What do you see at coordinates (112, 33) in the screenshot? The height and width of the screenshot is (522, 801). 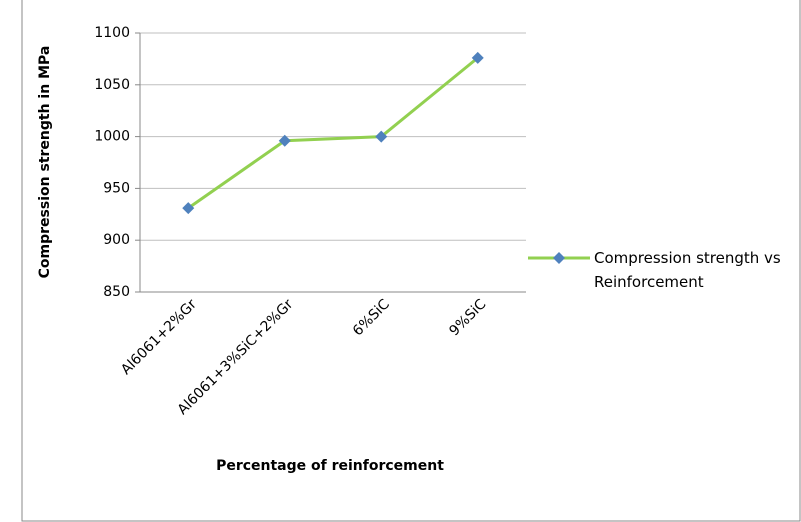 I see `y-tick-label: 1100` at bounding box center [112, 33].